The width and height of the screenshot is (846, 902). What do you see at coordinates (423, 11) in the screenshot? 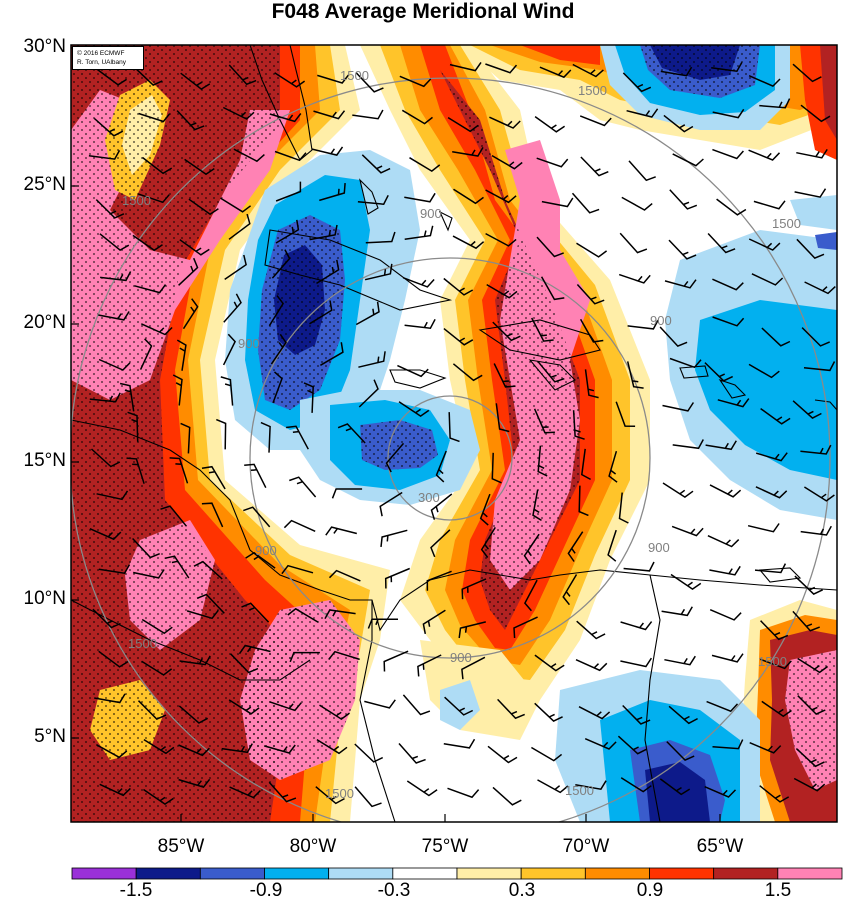
I see `map-title: F048 Average Meridional Wind` at bounding box center [423, 11].